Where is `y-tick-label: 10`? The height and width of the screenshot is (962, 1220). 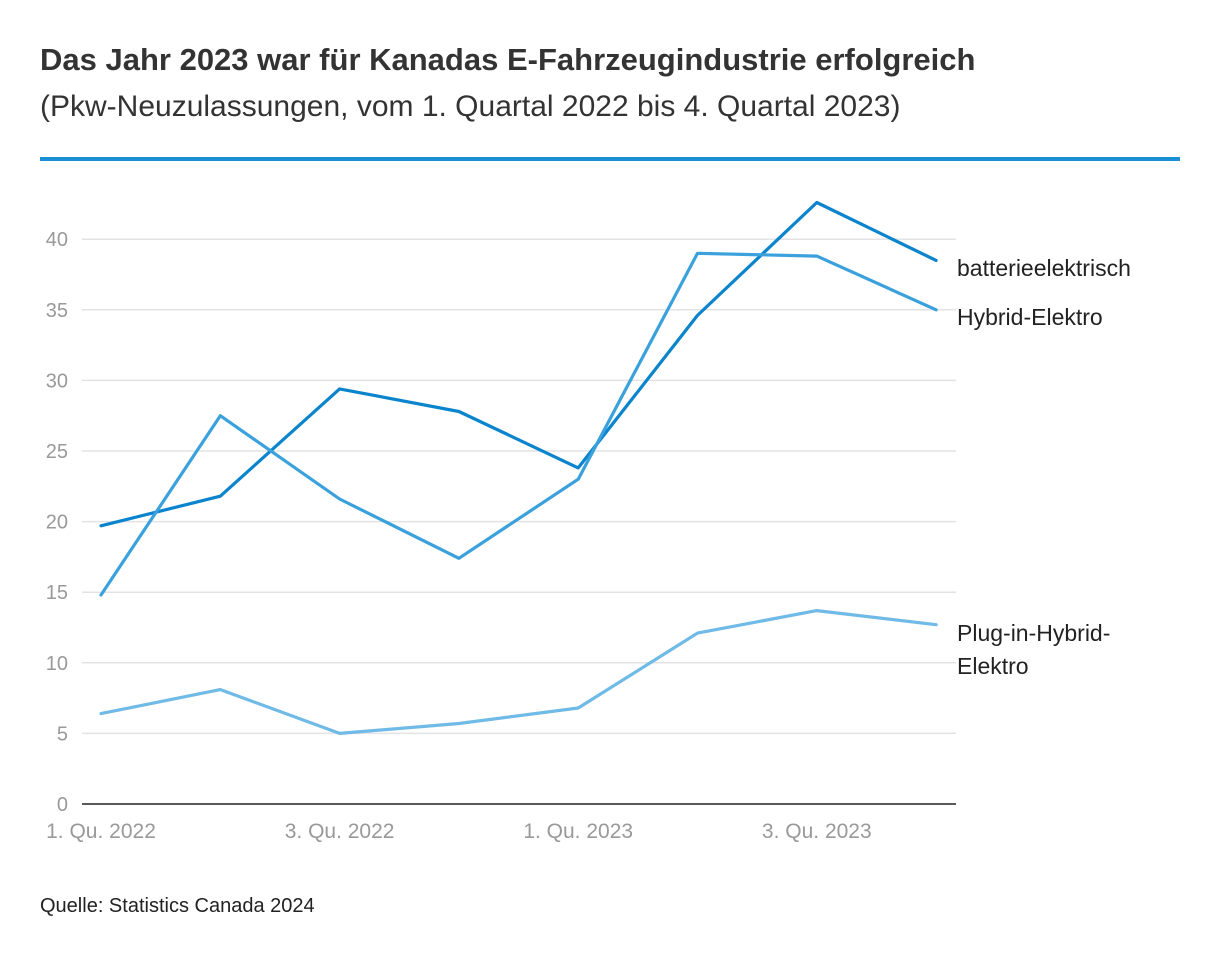 y-tick-label: 10 is located at coordinates (57, 664).